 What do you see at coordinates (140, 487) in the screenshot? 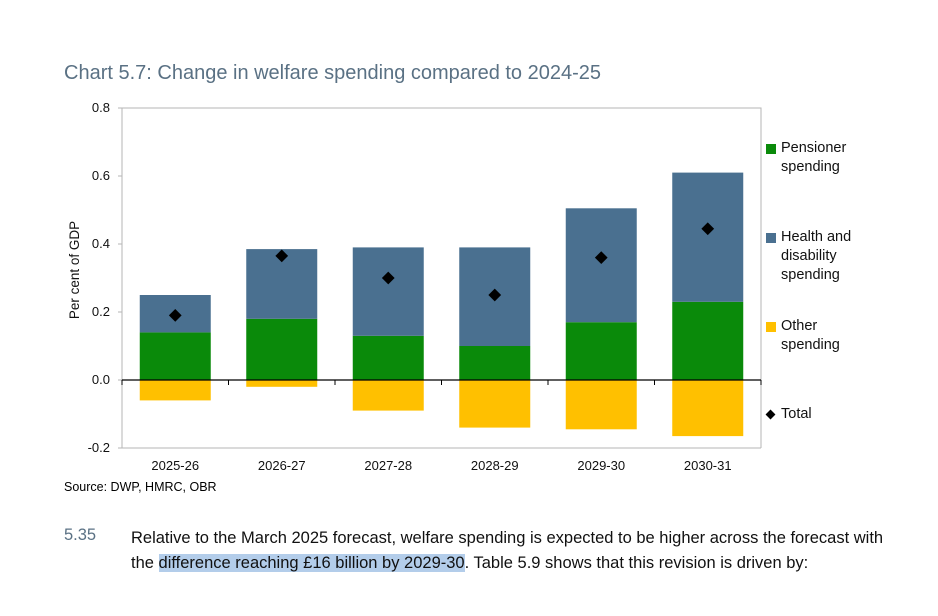
I see `chart-source: Source: DWP, HMRC, OBR` at bounding box center [140, 487].